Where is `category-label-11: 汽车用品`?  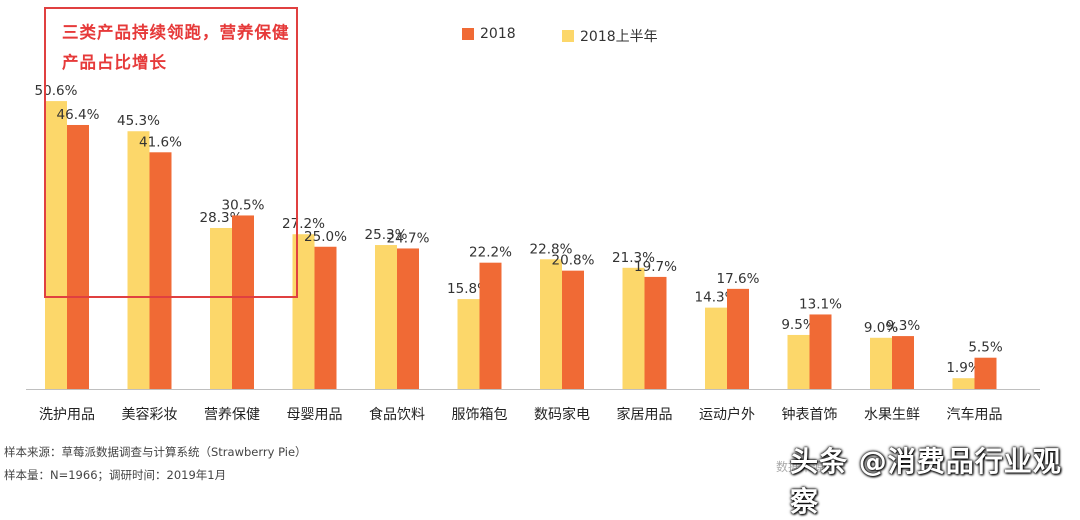
category-label-11: 汽车用品 is located at coordinates (975, 414).